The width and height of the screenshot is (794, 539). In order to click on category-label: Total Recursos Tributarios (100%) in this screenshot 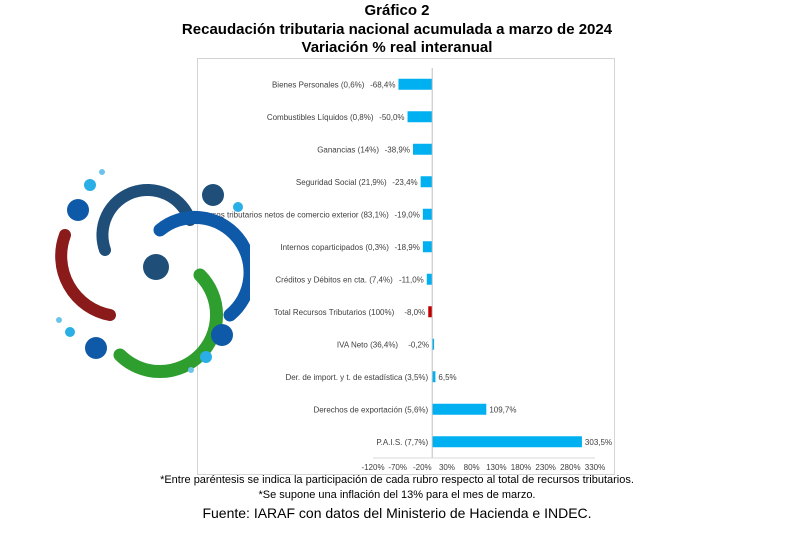, I will do `click(334, 312)`.